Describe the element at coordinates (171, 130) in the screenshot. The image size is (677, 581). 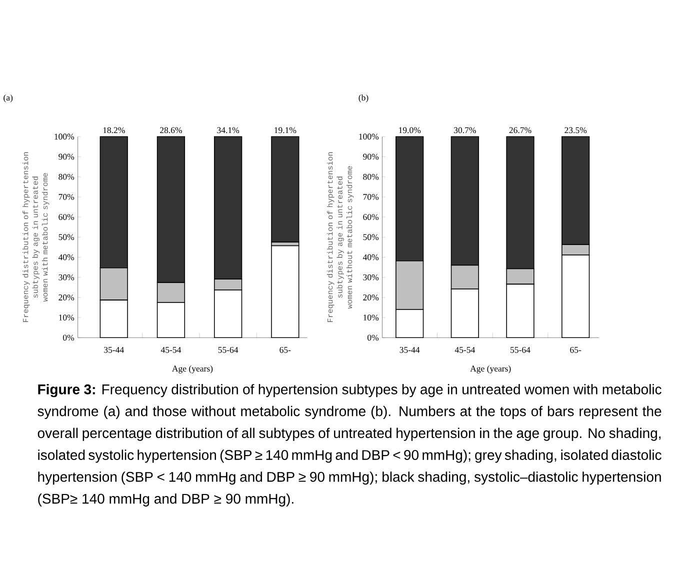
I see `annotation: 28.6%` at that location.